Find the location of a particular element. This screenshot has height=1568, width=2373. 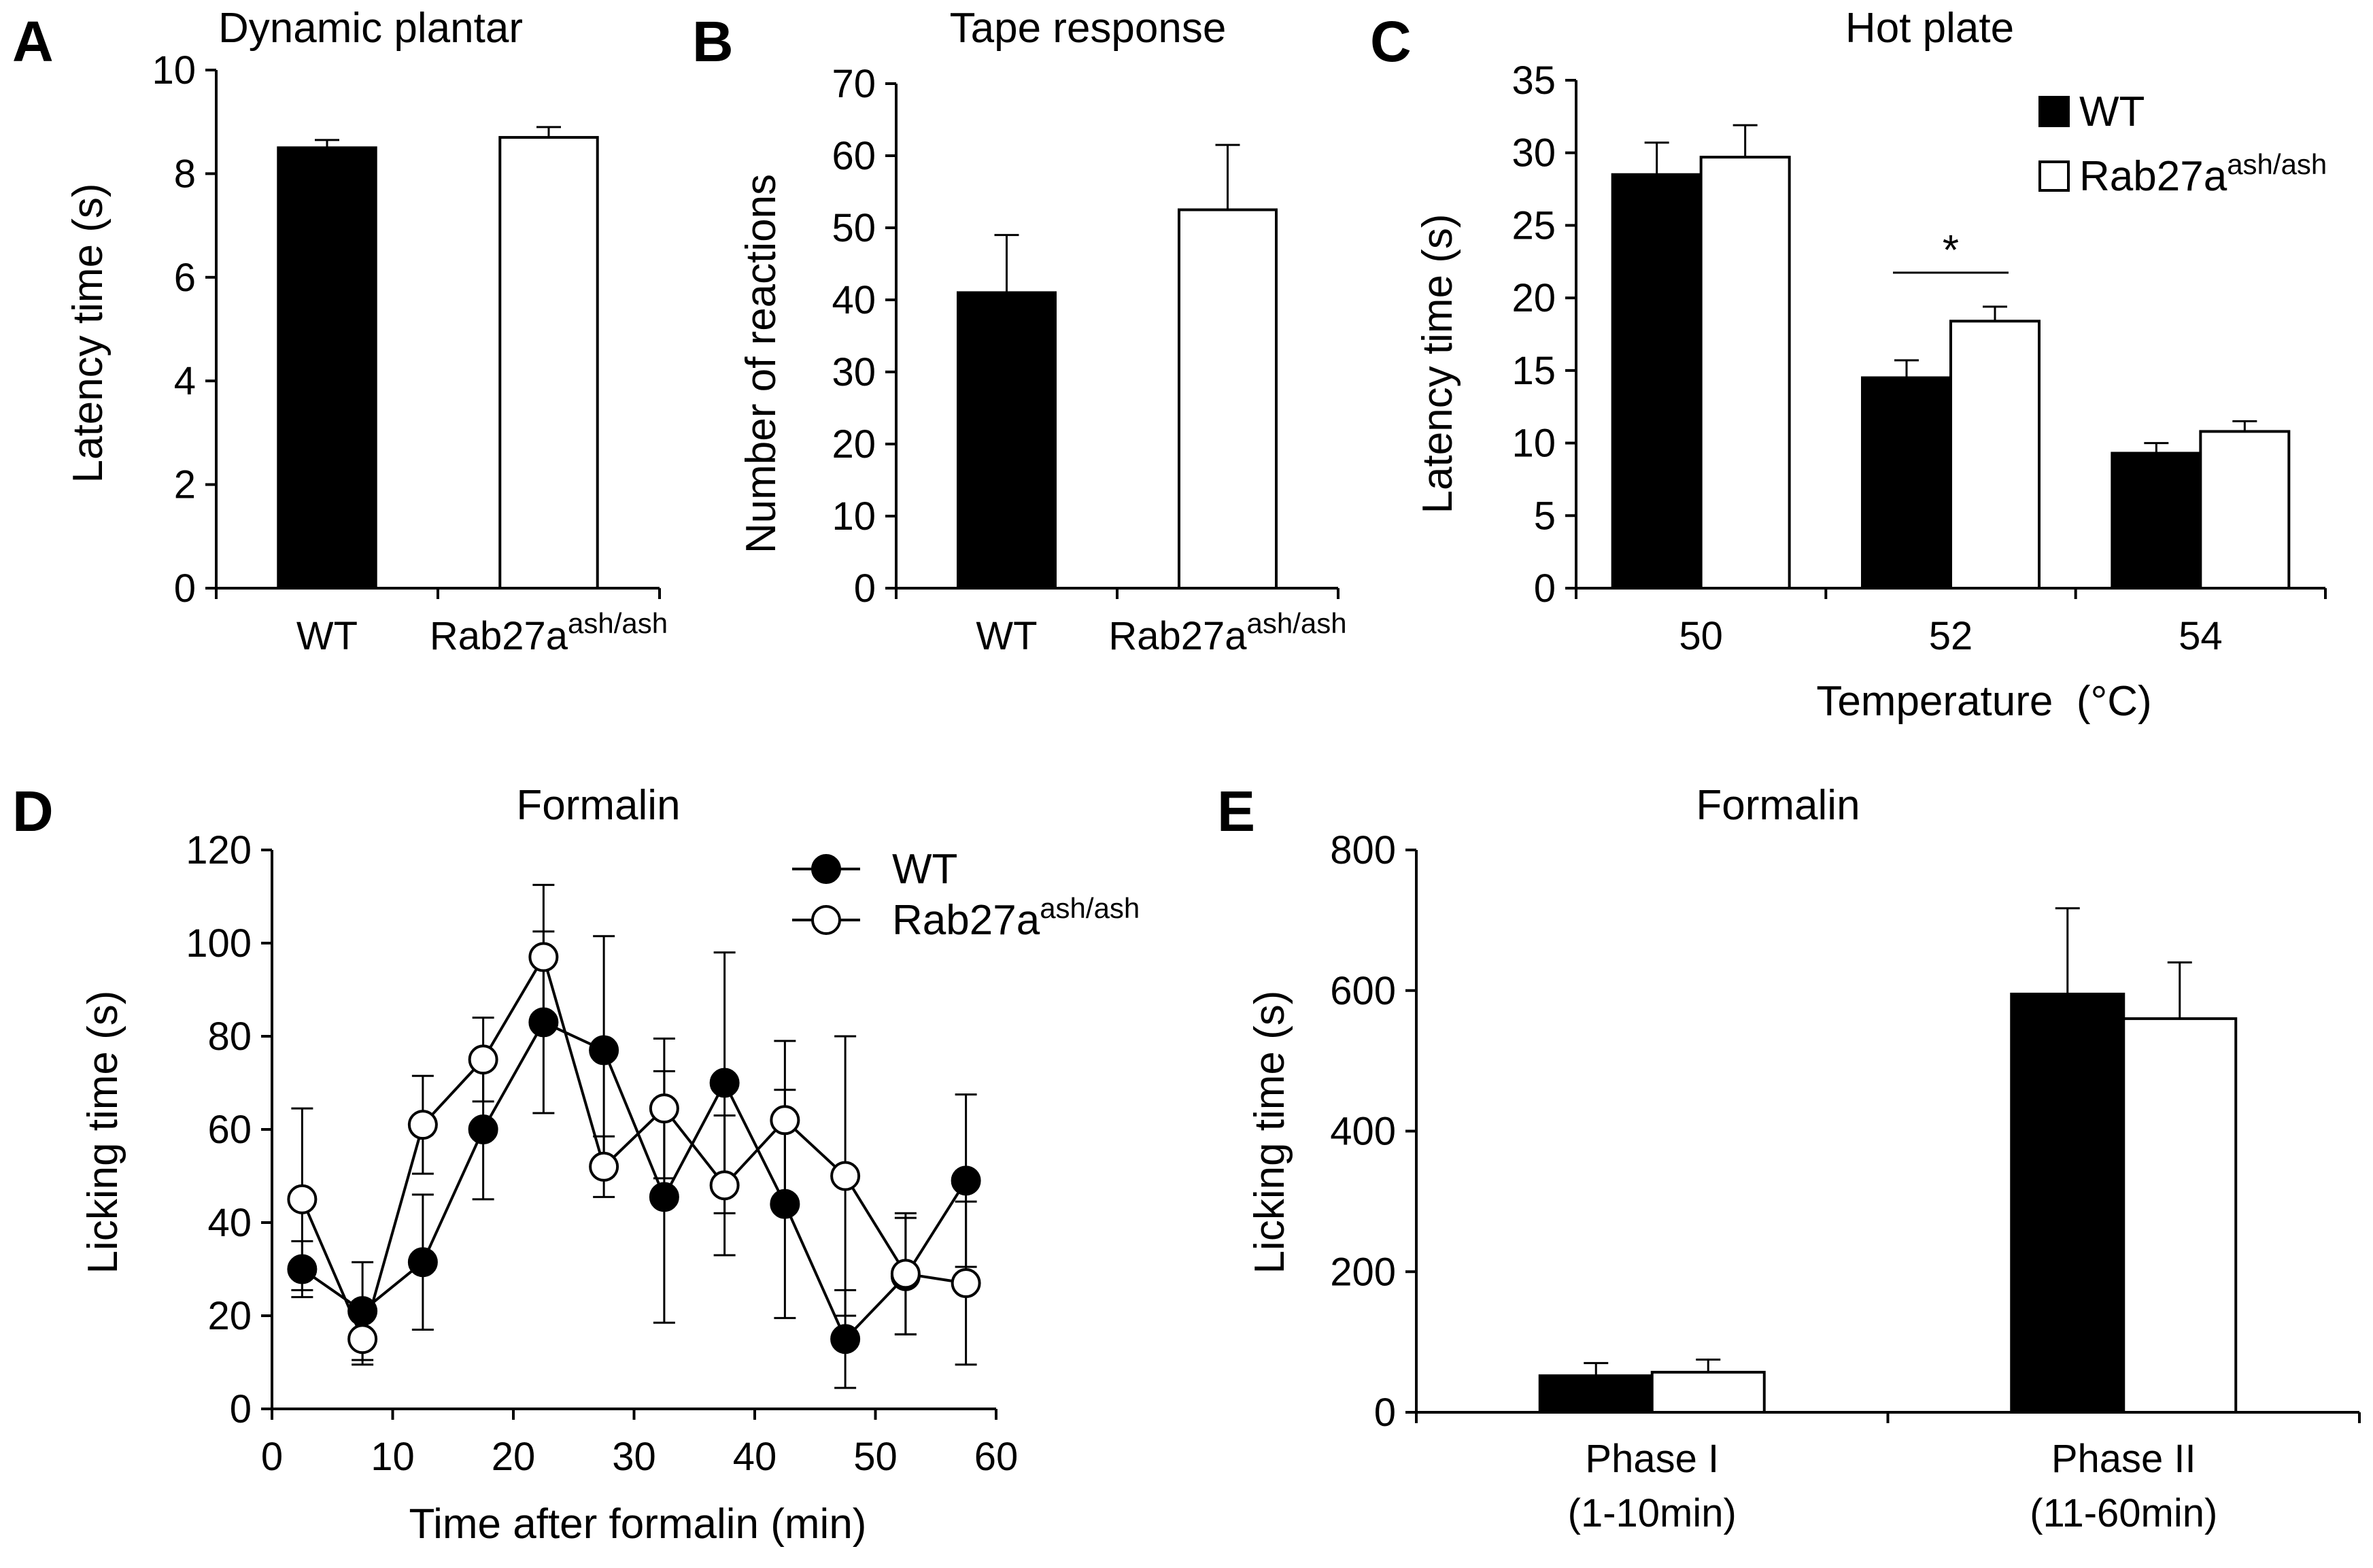

panel-c-y-tick-label: 10 is located at coordinates (1534, 444).